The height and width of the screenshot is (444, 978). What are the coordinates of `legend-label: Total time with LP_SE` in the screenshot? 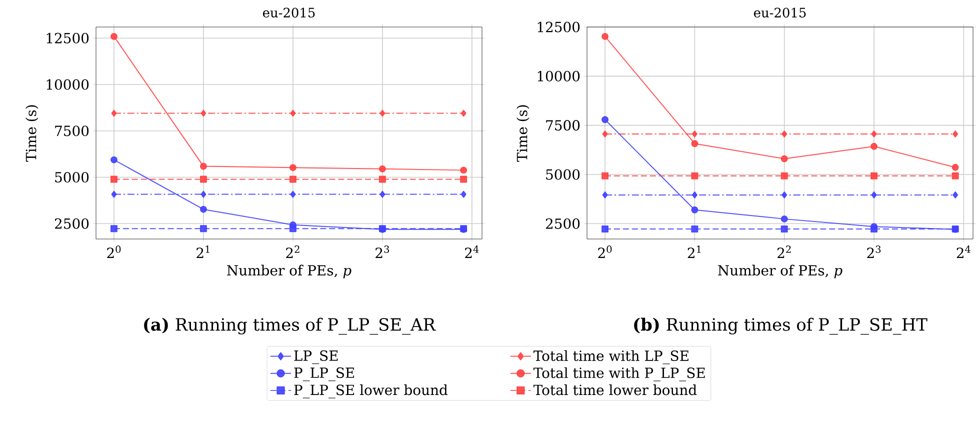 It's located at (610, 357).